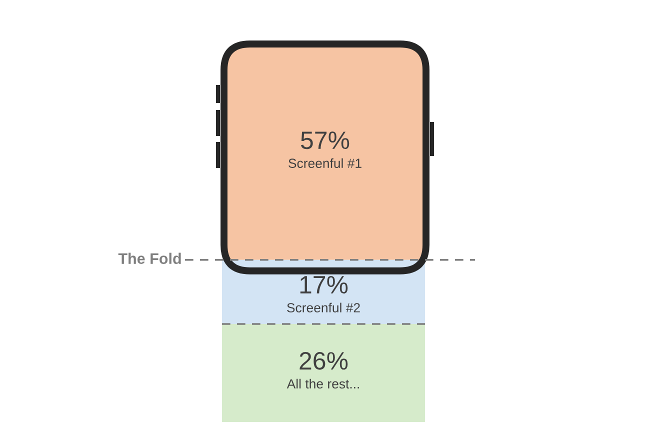 This screenshot has height=428, width=648. Describe the element at coordinates (324, 361) in the screenshot. I see `data-label: 26%` at that location.